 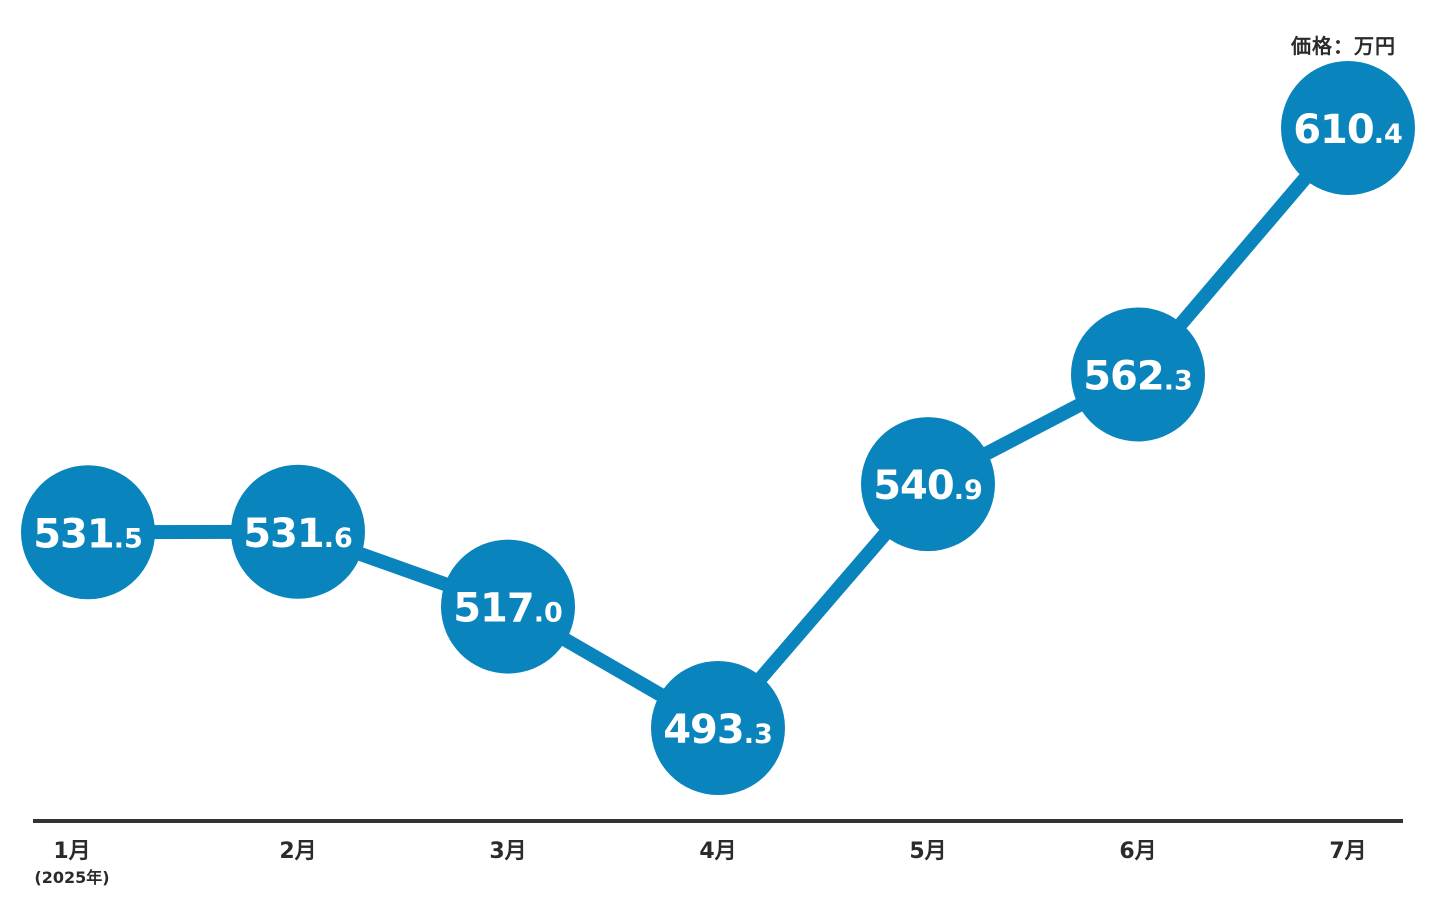 I want to click on data-label: 562.3, so click(x=1138, y=376).